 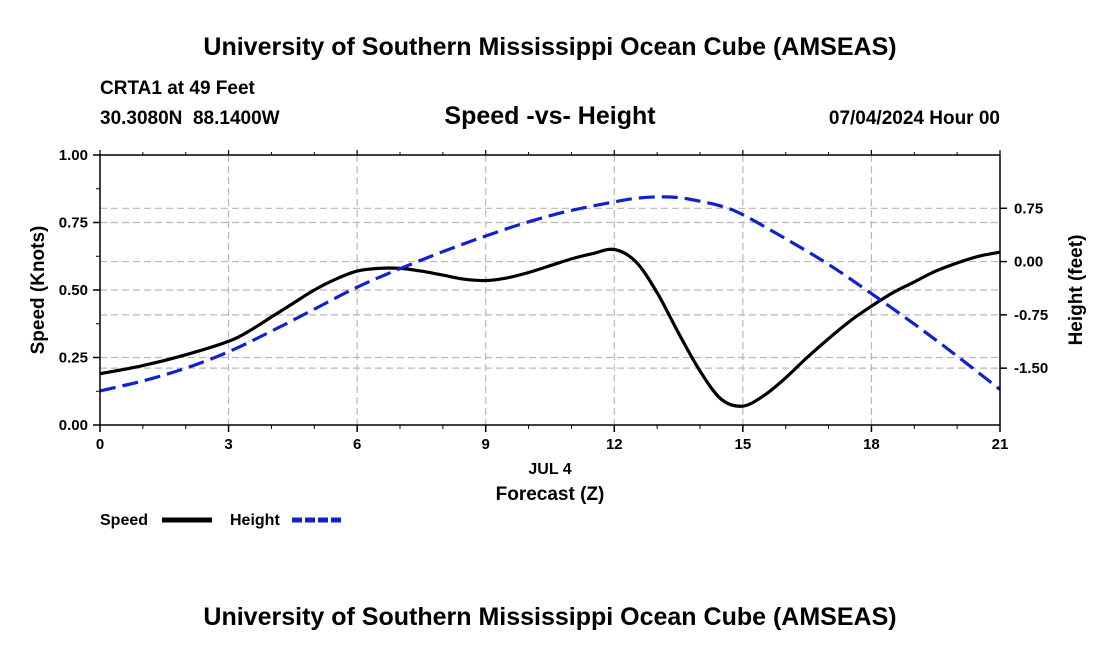 What do you see at coordinates (100, 444) in the screenshot?
I see `x-tick-label: 0` at bounding box center [100, 444].